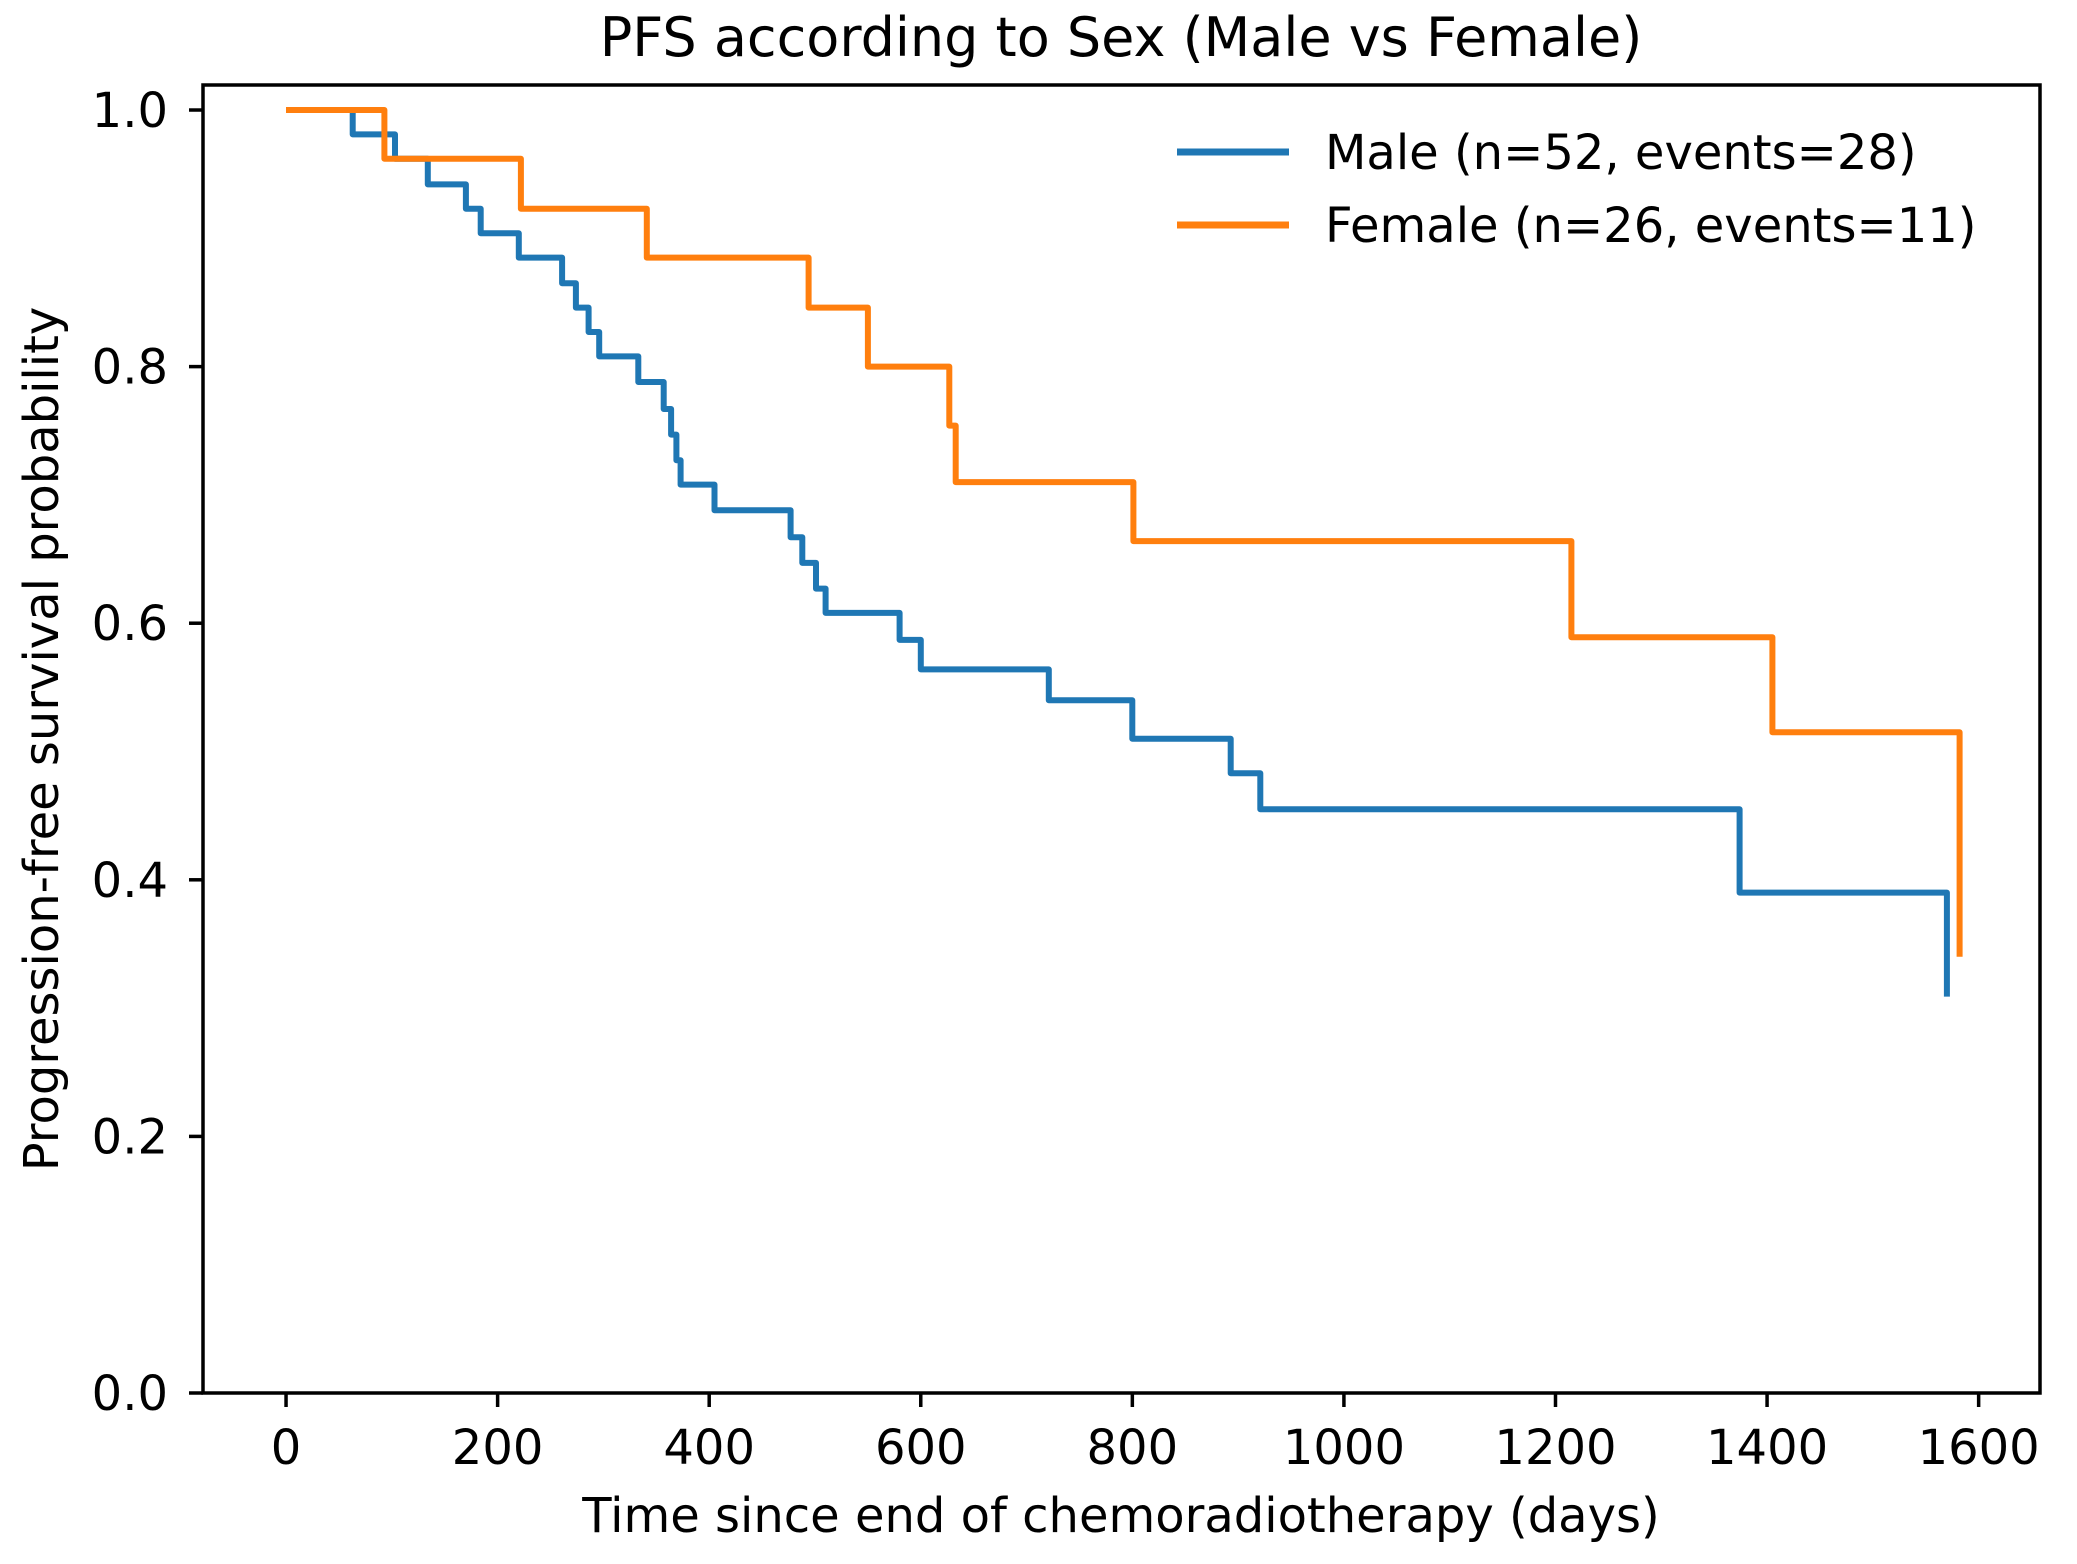 The height and width of the screenshot is (1564, 2077). Describe the element at coordinates (130, 111) in the screenshot. I see `y-tick-label: 1.0` at that location.